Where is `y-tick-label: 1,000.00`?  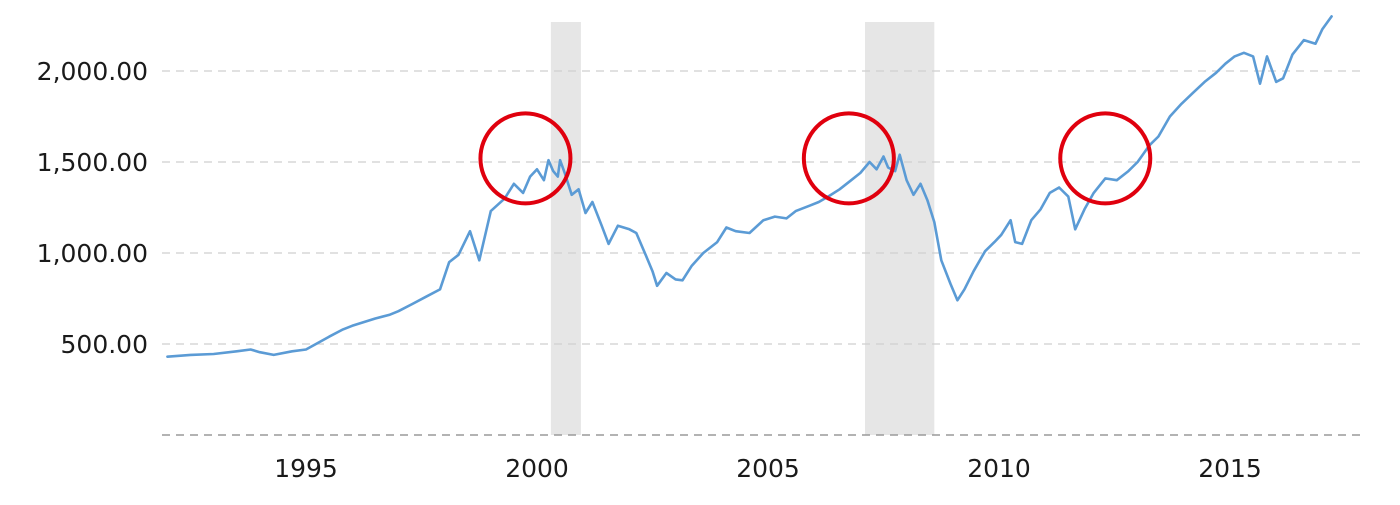
y-tick-label: 1,000.00 is located at coordinates (92, 253).